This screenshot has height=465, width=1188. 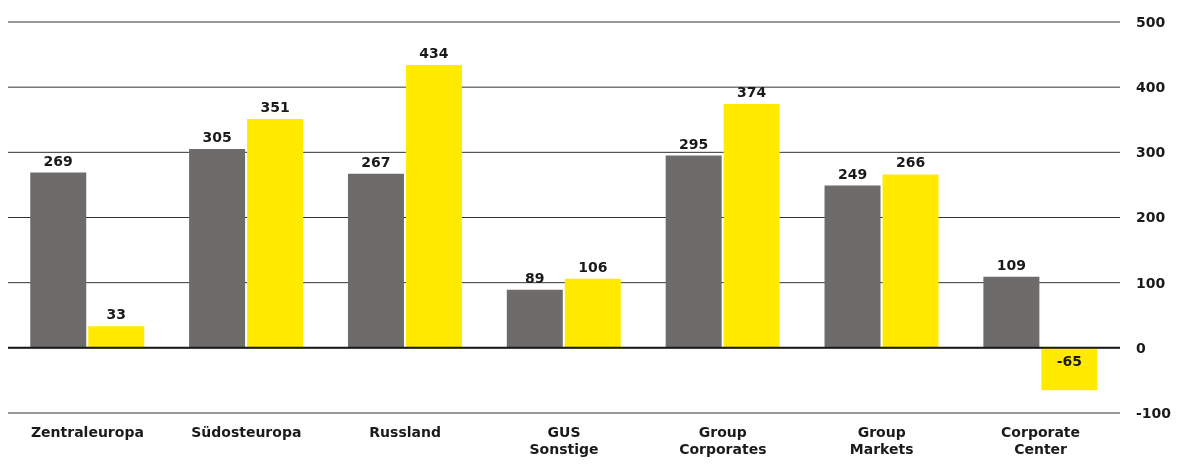 What do you see at coordinates (1069, 360) in the screenshot?
I see `data-label: -65` at bounding box center [1069, 360].